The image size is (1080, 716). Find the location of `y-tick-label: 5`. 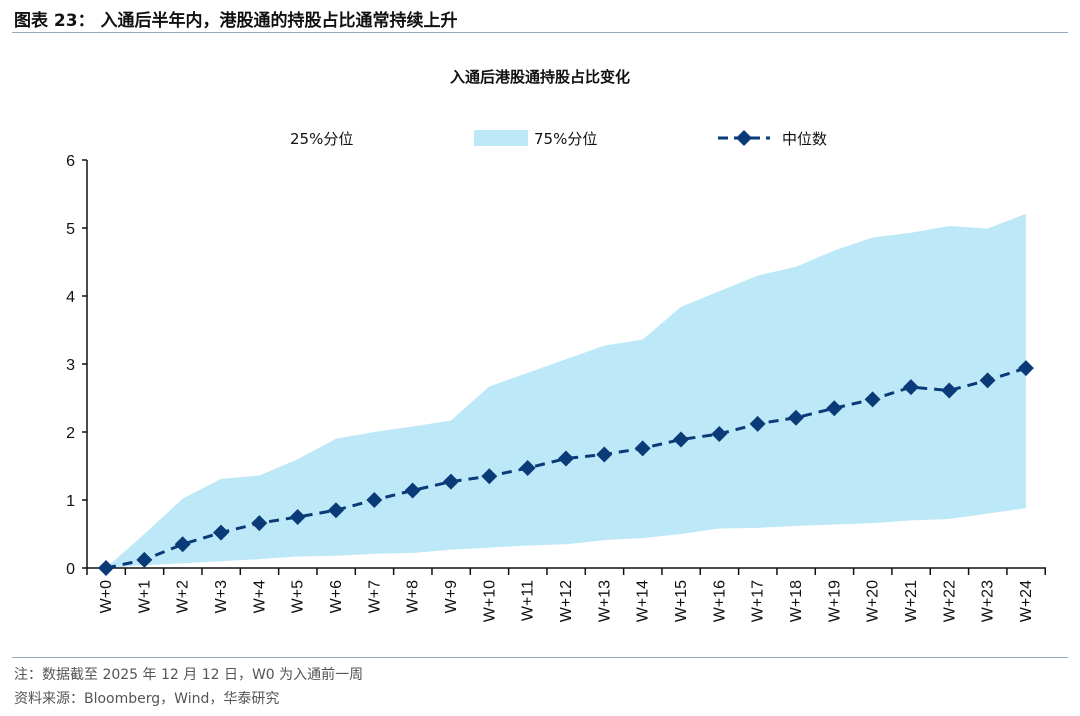

y-tick-label: 5 is located at coordinates (70, 229).